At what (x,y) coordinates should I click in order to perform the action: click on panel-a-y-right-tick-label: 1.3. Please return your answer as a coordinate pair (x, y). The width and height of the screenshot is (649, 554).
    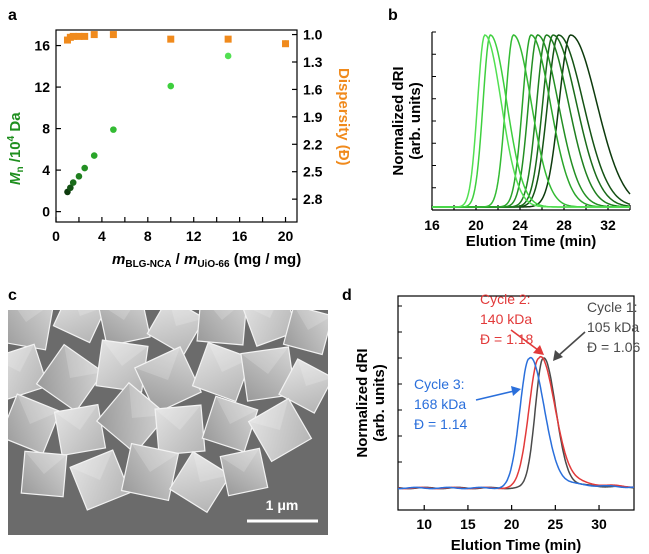
    Looking at the image, I should click on (313, 62).